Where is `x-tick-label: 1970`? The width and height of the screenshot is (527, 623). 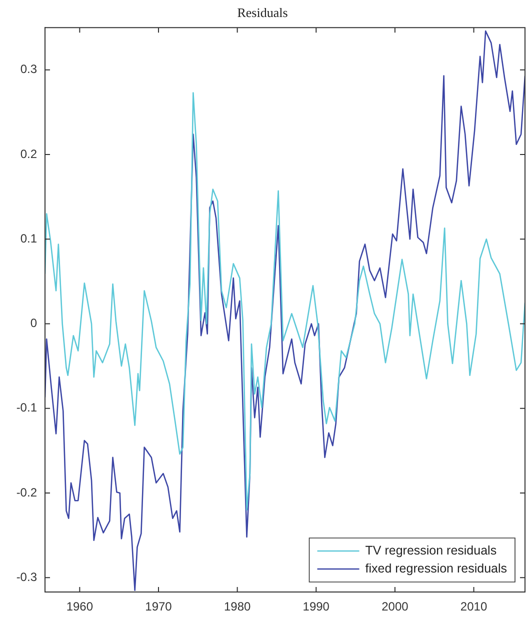
x-tick-label: 1970 is located at coordinates (158, 607).